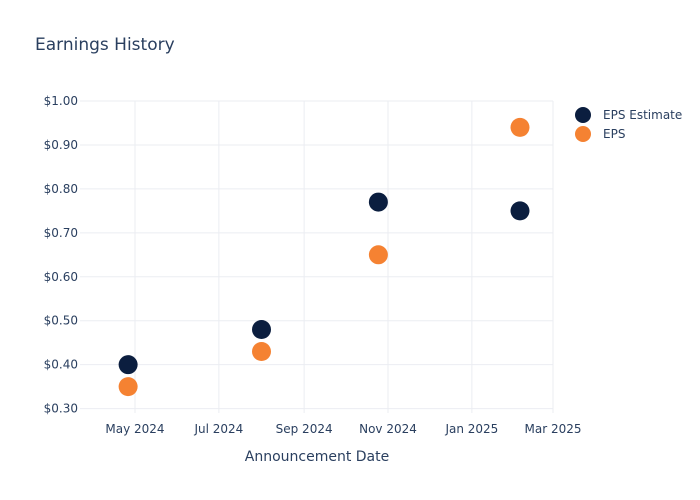 The height and width of the screenshot is (500, 700). Describe the element at coordinates (61, 277) in the screenshot. I see `y-tick-label: $0.60` at that location.